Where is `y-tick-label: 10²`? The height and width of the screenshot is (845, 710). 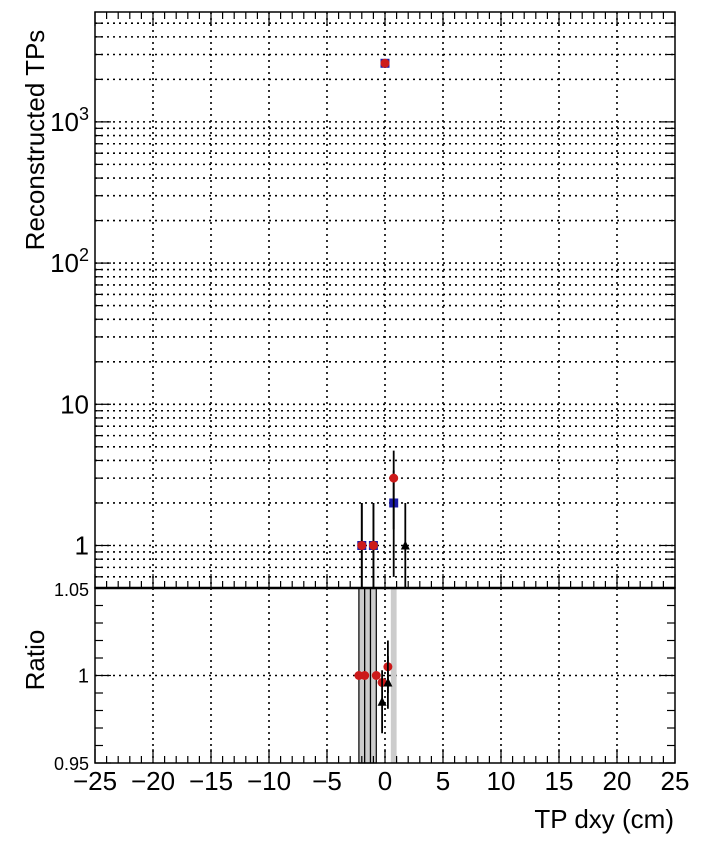 y-tick-label: 10² is located at coordinates (69, 261).